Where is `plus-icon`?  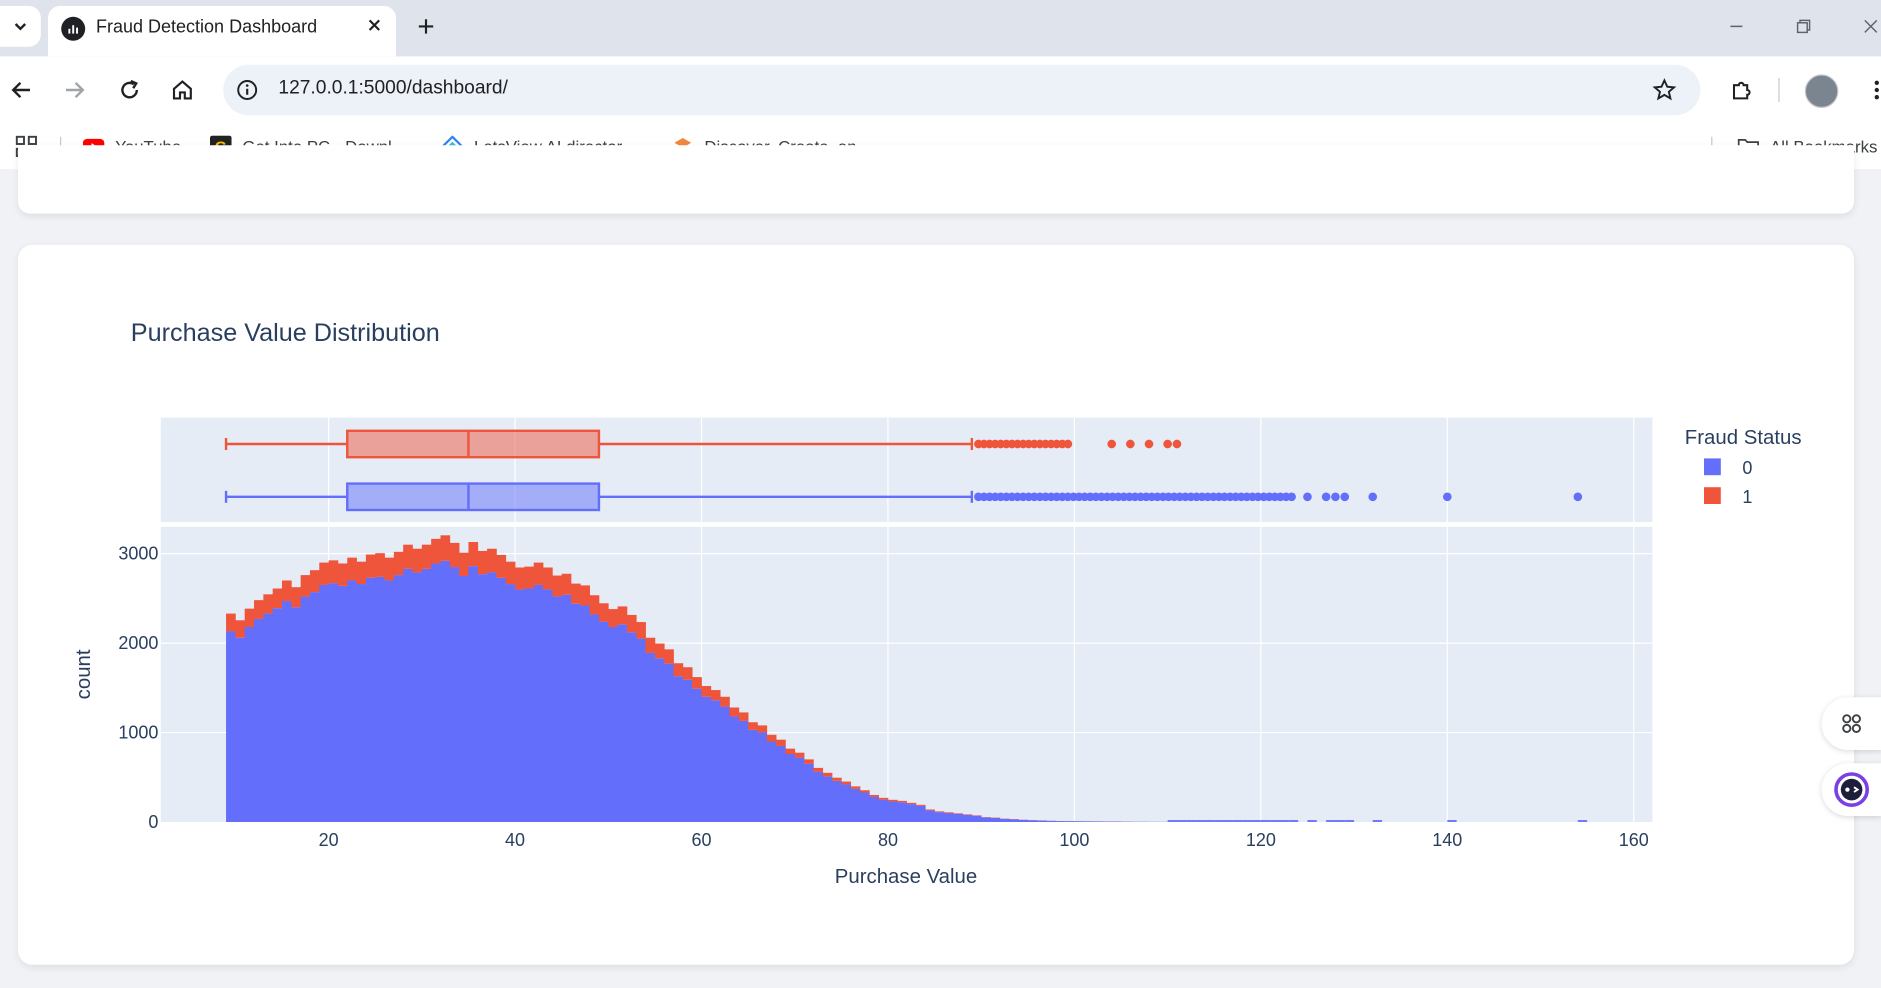 plus-icon is located at coordinates (425, 26).